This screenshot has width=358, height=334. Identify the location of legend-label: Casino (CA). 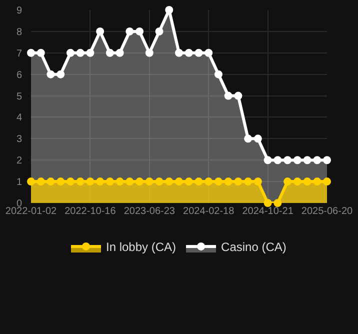
(253, 247).